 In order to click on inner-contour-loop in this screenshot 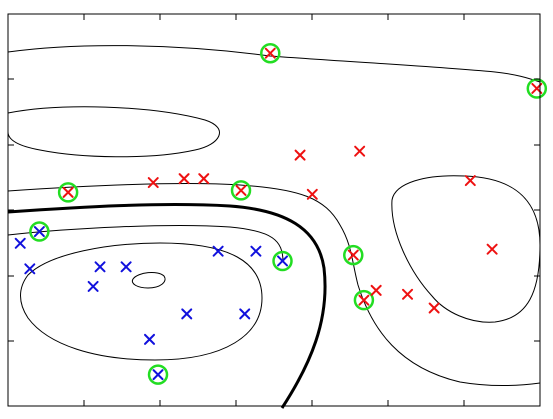, I will do `click(141, 301)`.